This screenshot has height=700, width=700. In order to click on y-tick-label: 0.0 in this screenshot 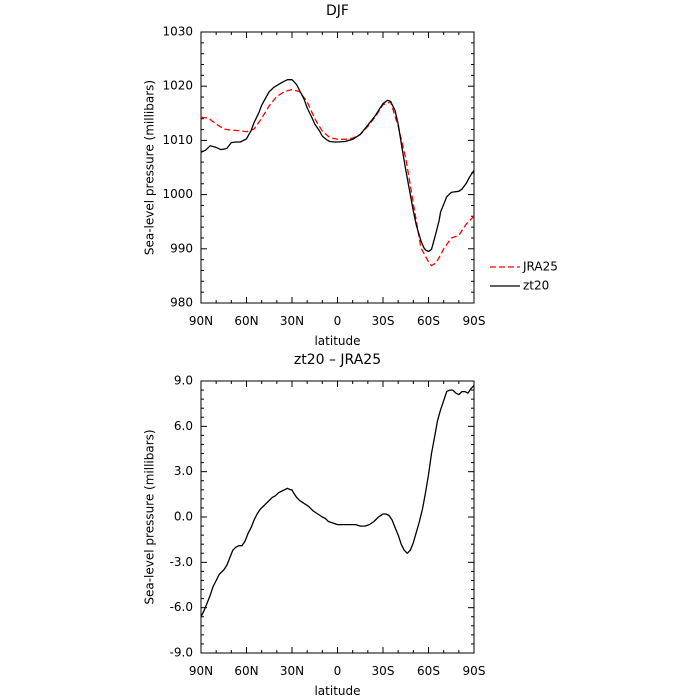, I will do `click(183, 517)`.